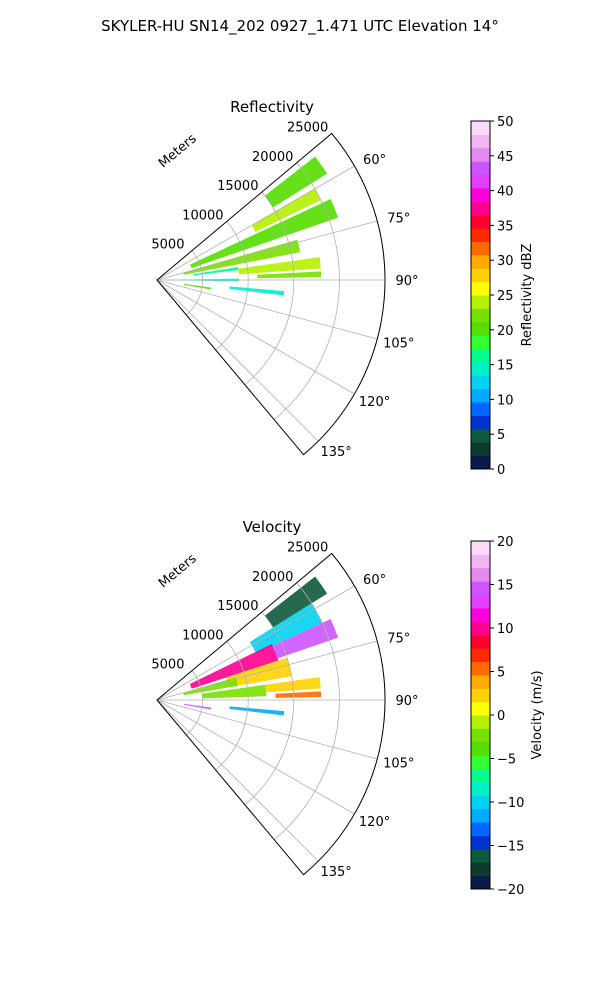 This screenshot has height=1000, width=600. What do you see at coordinates (272, 577) in the screenshot?
I see `radial-tick-label: 20000` at bounding box center [272, 577].